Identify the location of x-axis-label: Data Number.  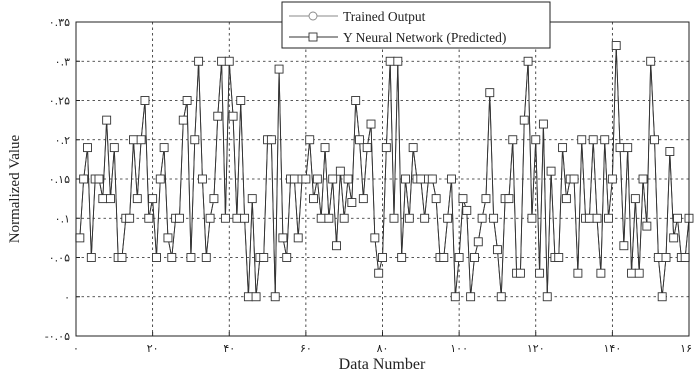
(382, 364).